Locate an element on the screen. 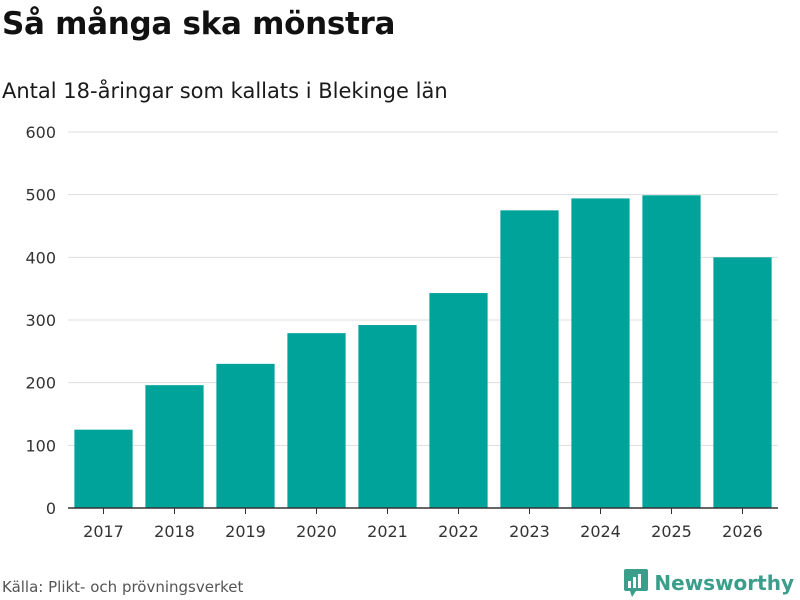  source-note: Källa: Plikt- och prövningsverket is located at coordinates (123, 587).